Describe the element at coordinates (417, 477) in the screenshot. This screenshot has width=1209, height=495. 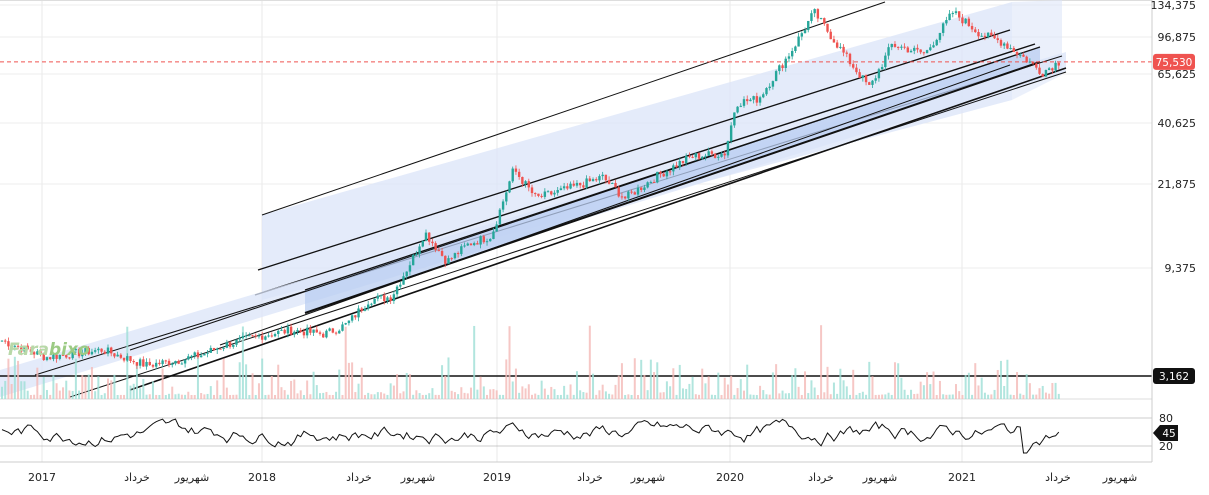
I see `x-tick-label: شهریور` at that location.